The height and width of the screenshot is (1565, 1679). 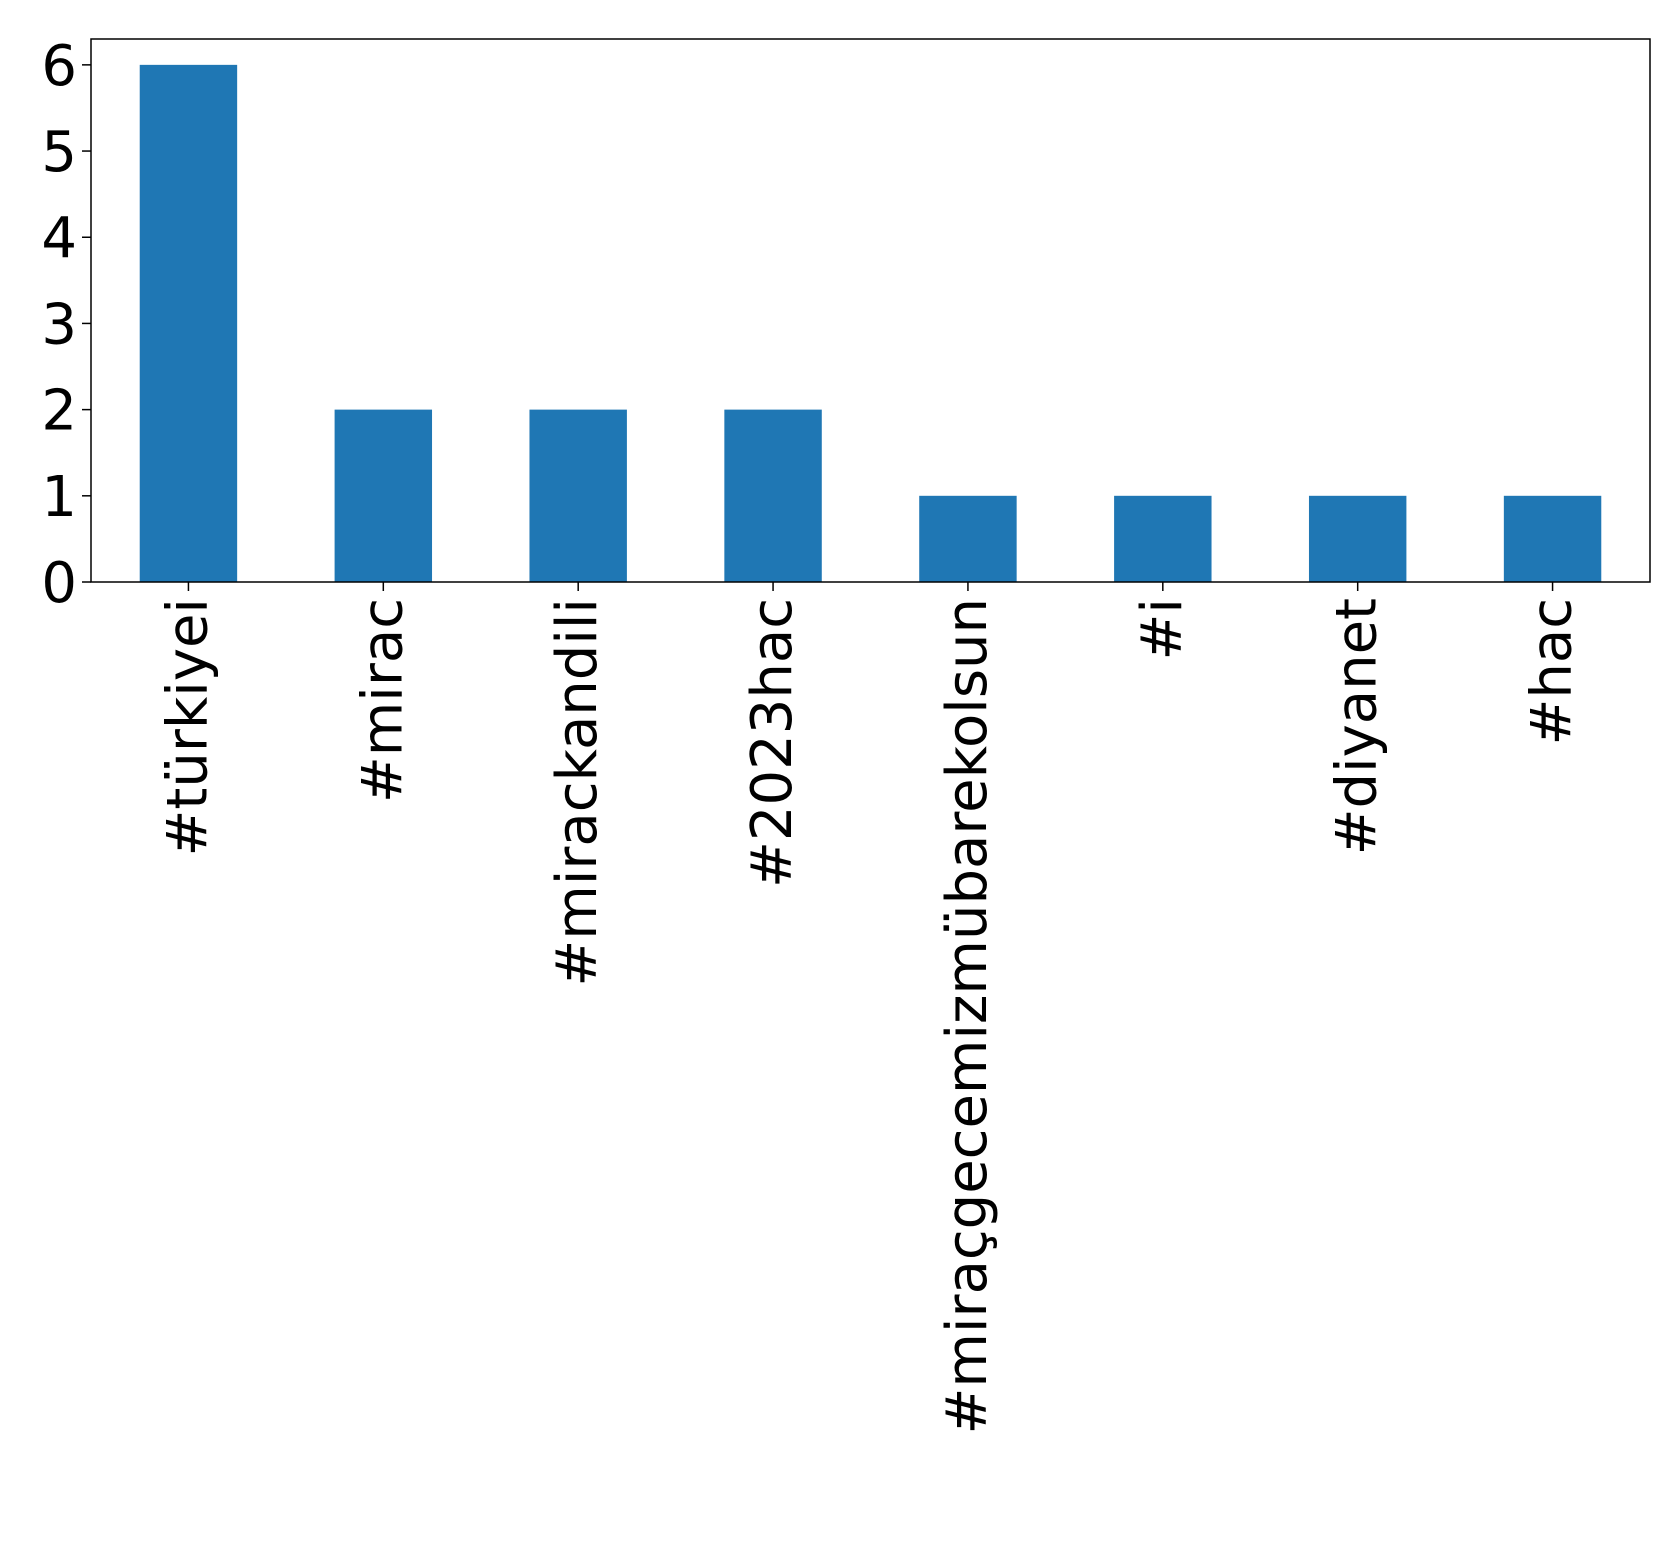 What do you see at coordinates (1357, 726) in the screenshot?
I see `x-tick-label-6: #diyanet` at bounding box center [1357, 726].